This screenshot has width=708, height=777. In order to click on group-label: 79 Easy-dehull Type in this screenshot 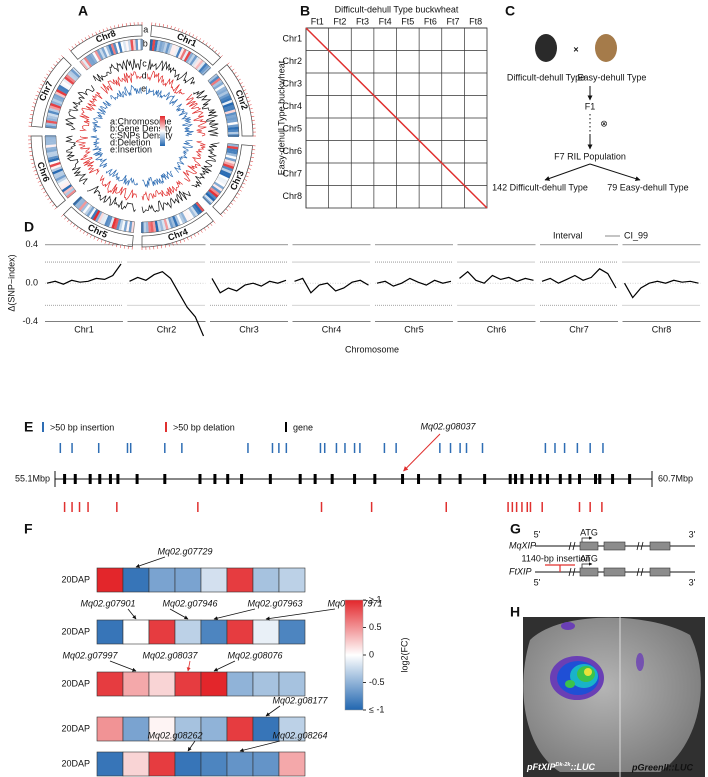, I will do `click(647, 187)`.